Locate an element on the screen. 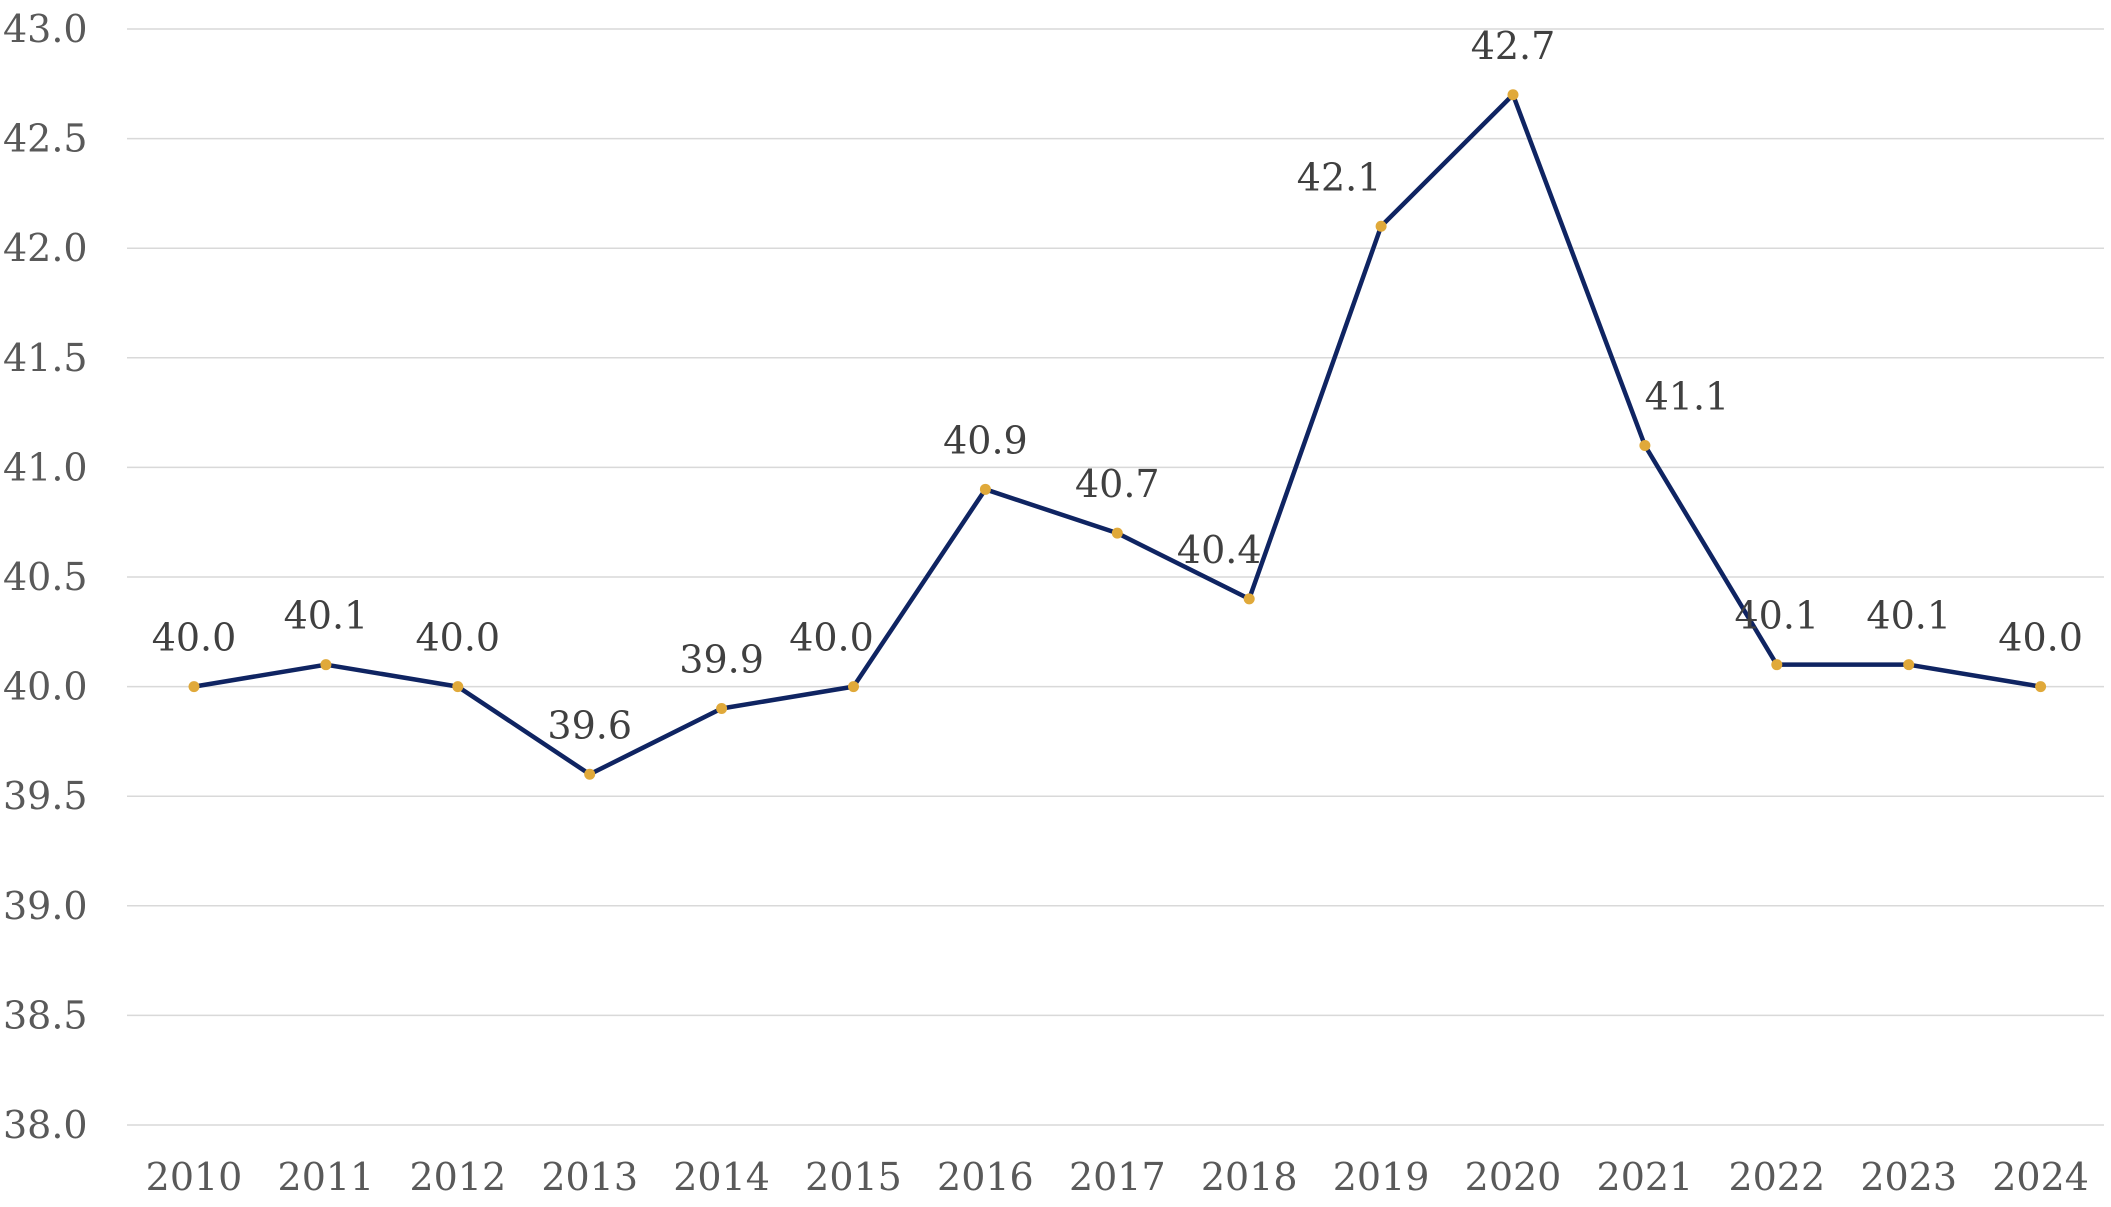 This screenshot has width=2111, height=1207. x-tick-label: 2021 is located at coordinates (1645, 1177).